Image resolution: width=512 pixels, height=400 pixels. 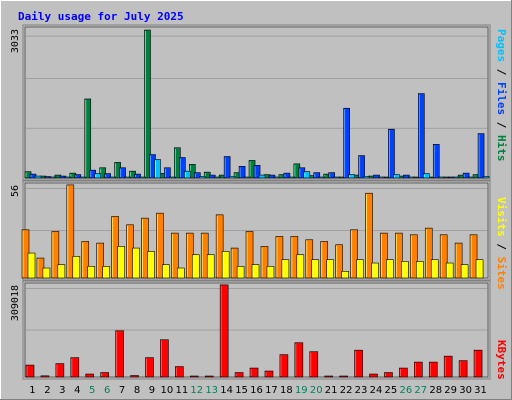 What do you see at coordinates (241, 390) in the screenshot?
I see `x-tick-label: 15` at bounding box center [241, 390].